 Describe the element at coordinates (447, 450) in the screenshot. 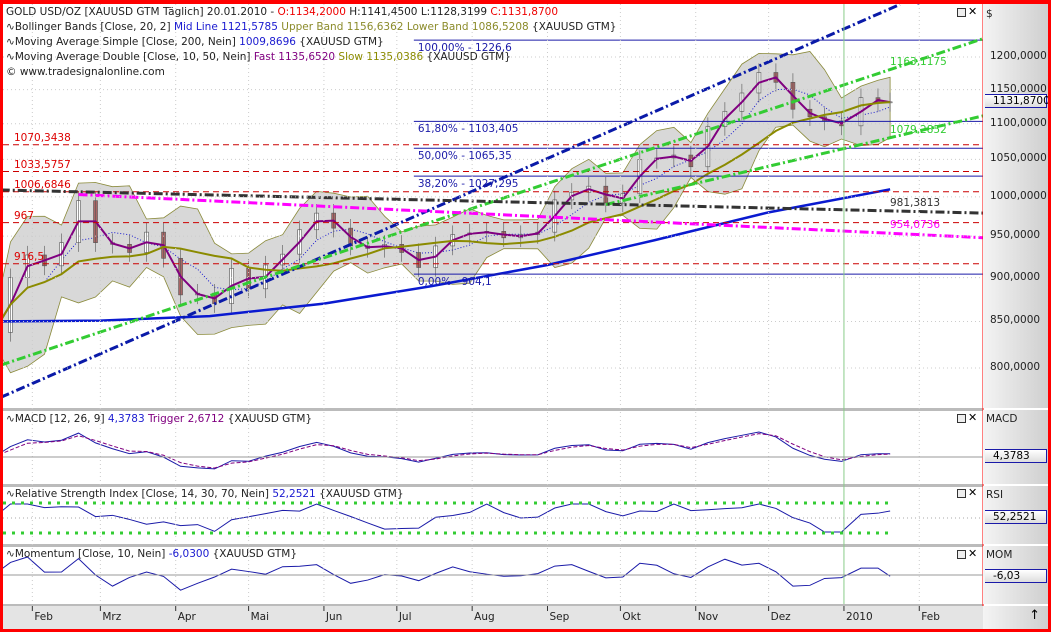

I see `macd-line` at that location.